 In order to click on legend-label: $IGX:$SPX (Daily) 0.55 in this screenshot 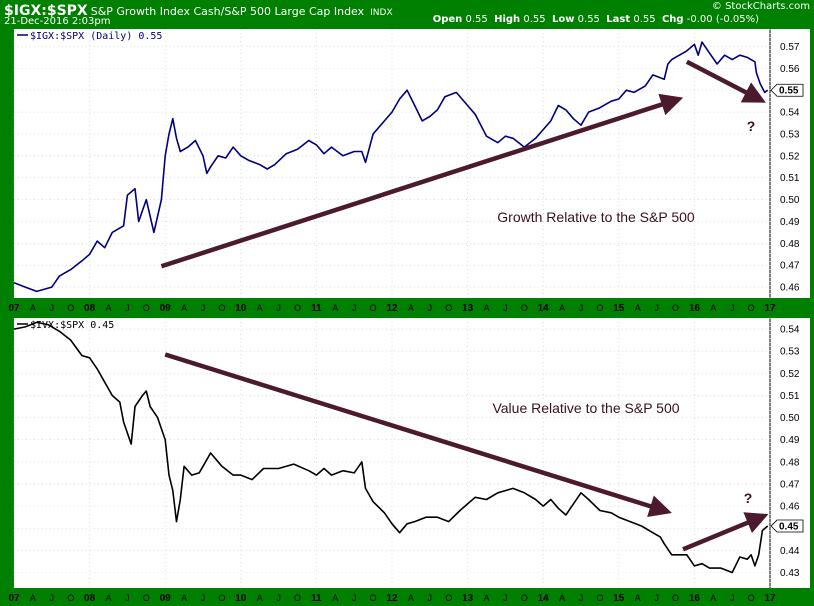, I will do `click(96, 36)`.